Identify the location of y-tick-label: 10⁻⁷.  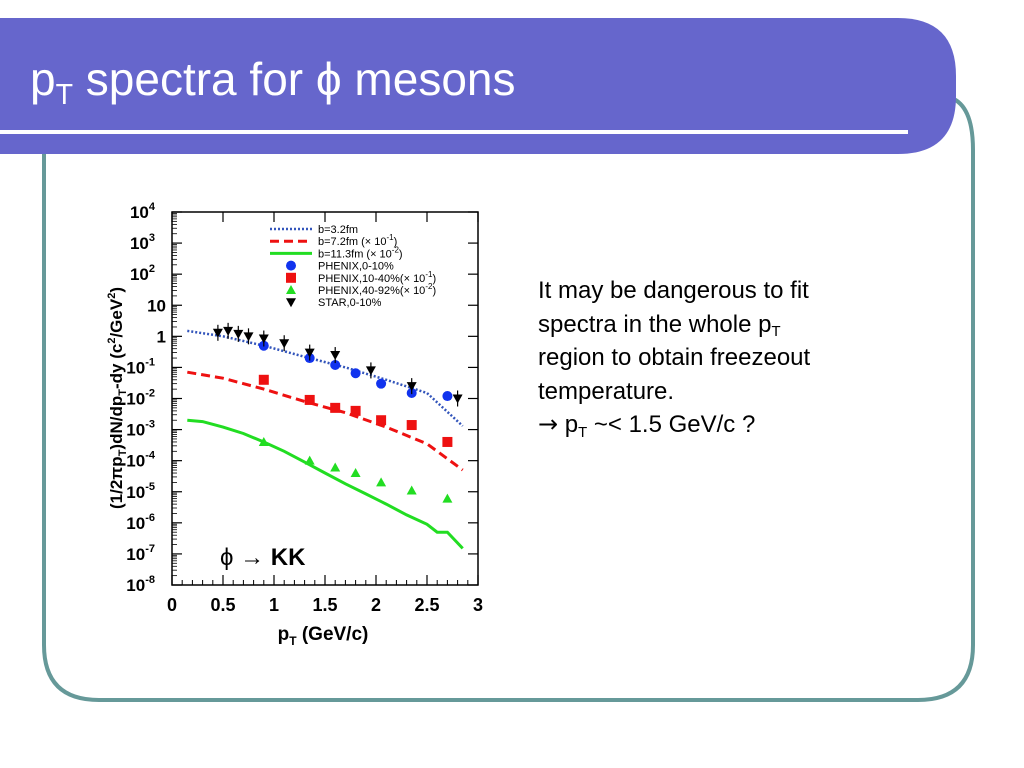
(140, 553).